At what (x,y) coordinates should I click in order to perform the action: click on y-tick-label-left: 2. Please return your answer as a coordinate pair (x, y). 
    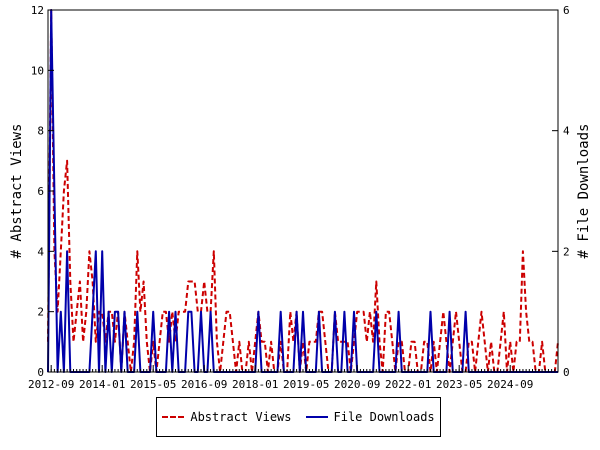
    Looking at the image, I should click on (40, 312).